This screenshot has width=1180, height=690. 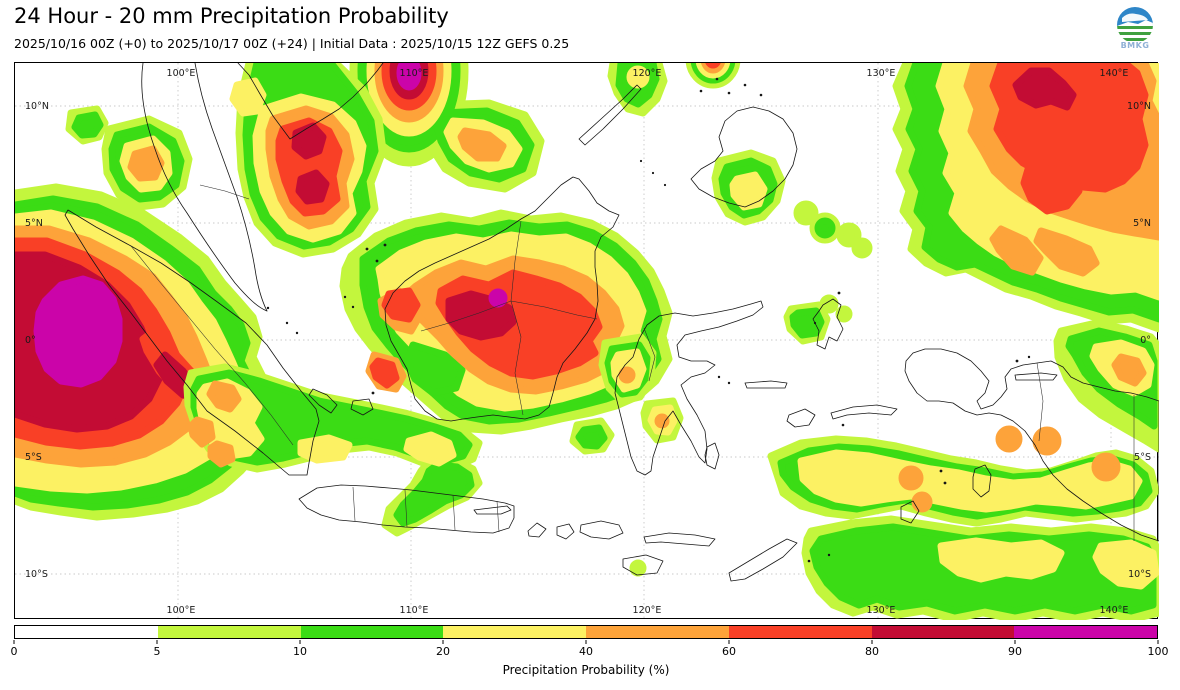 What do you see at coordinates (399, 450) in the screenshot?
I see `precip-system-south-sumatra-java-sea` at bounding box center [399, 450].